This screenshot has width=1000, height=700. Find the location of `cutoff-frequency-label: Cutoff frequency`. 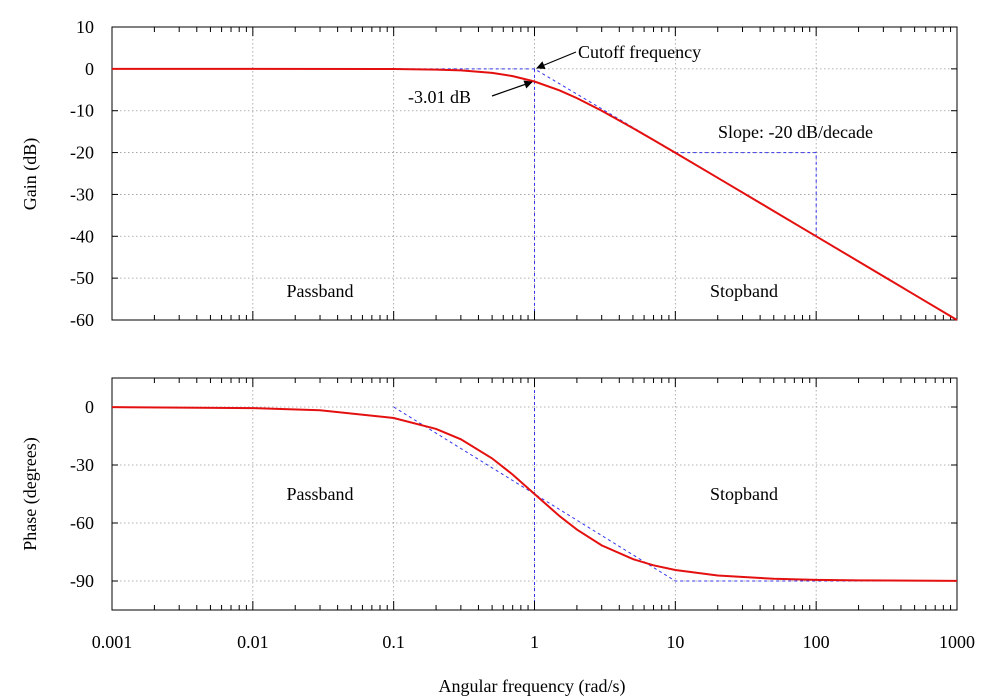

cutoff-frequency-label: Cutoff frequency is located at coordinates (639, 52).